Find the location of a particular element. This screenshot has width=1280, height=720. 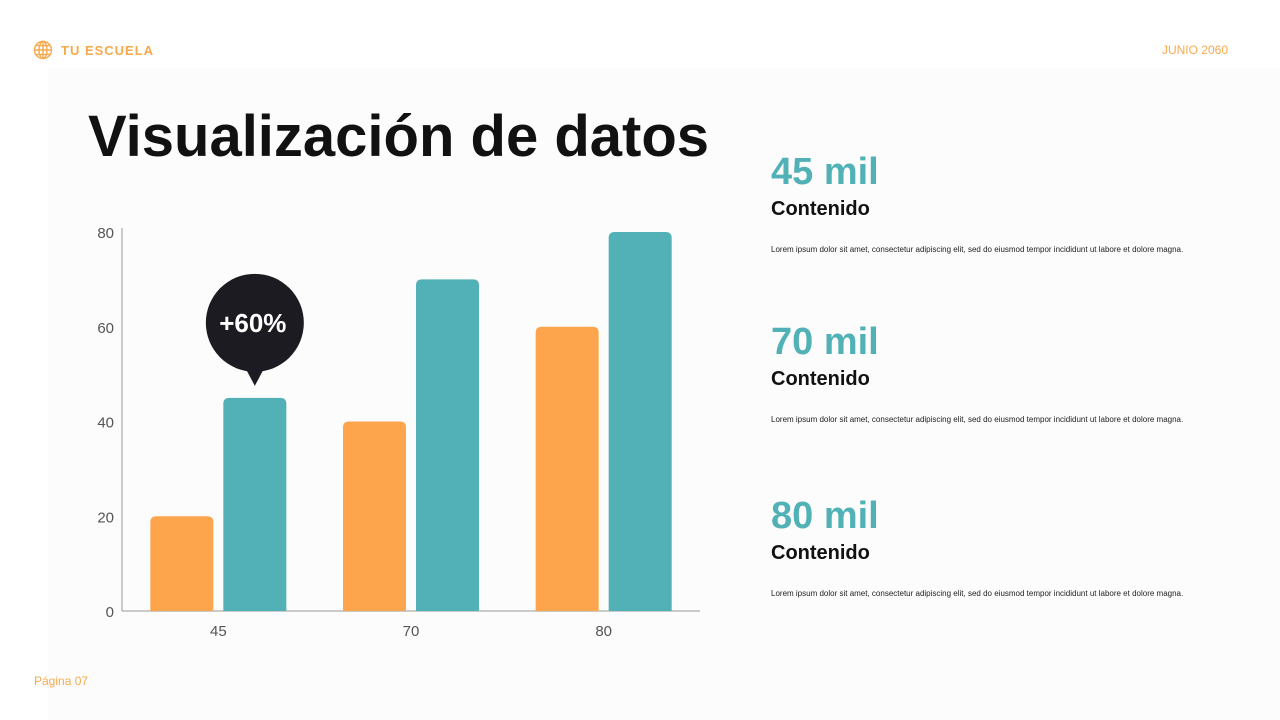

y-tick-label: 20 is located at coordinates (105, 517).